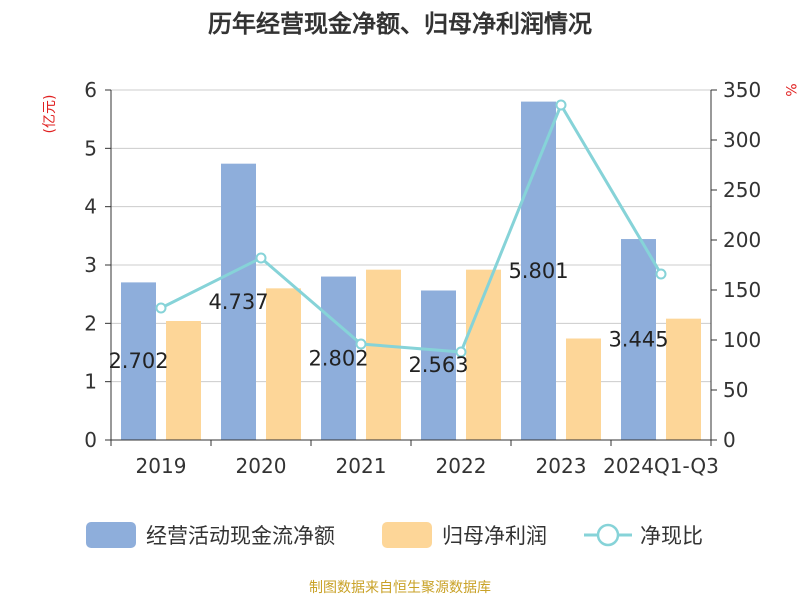  I want to click on x-tick-label: 2020, so click(261, 466).